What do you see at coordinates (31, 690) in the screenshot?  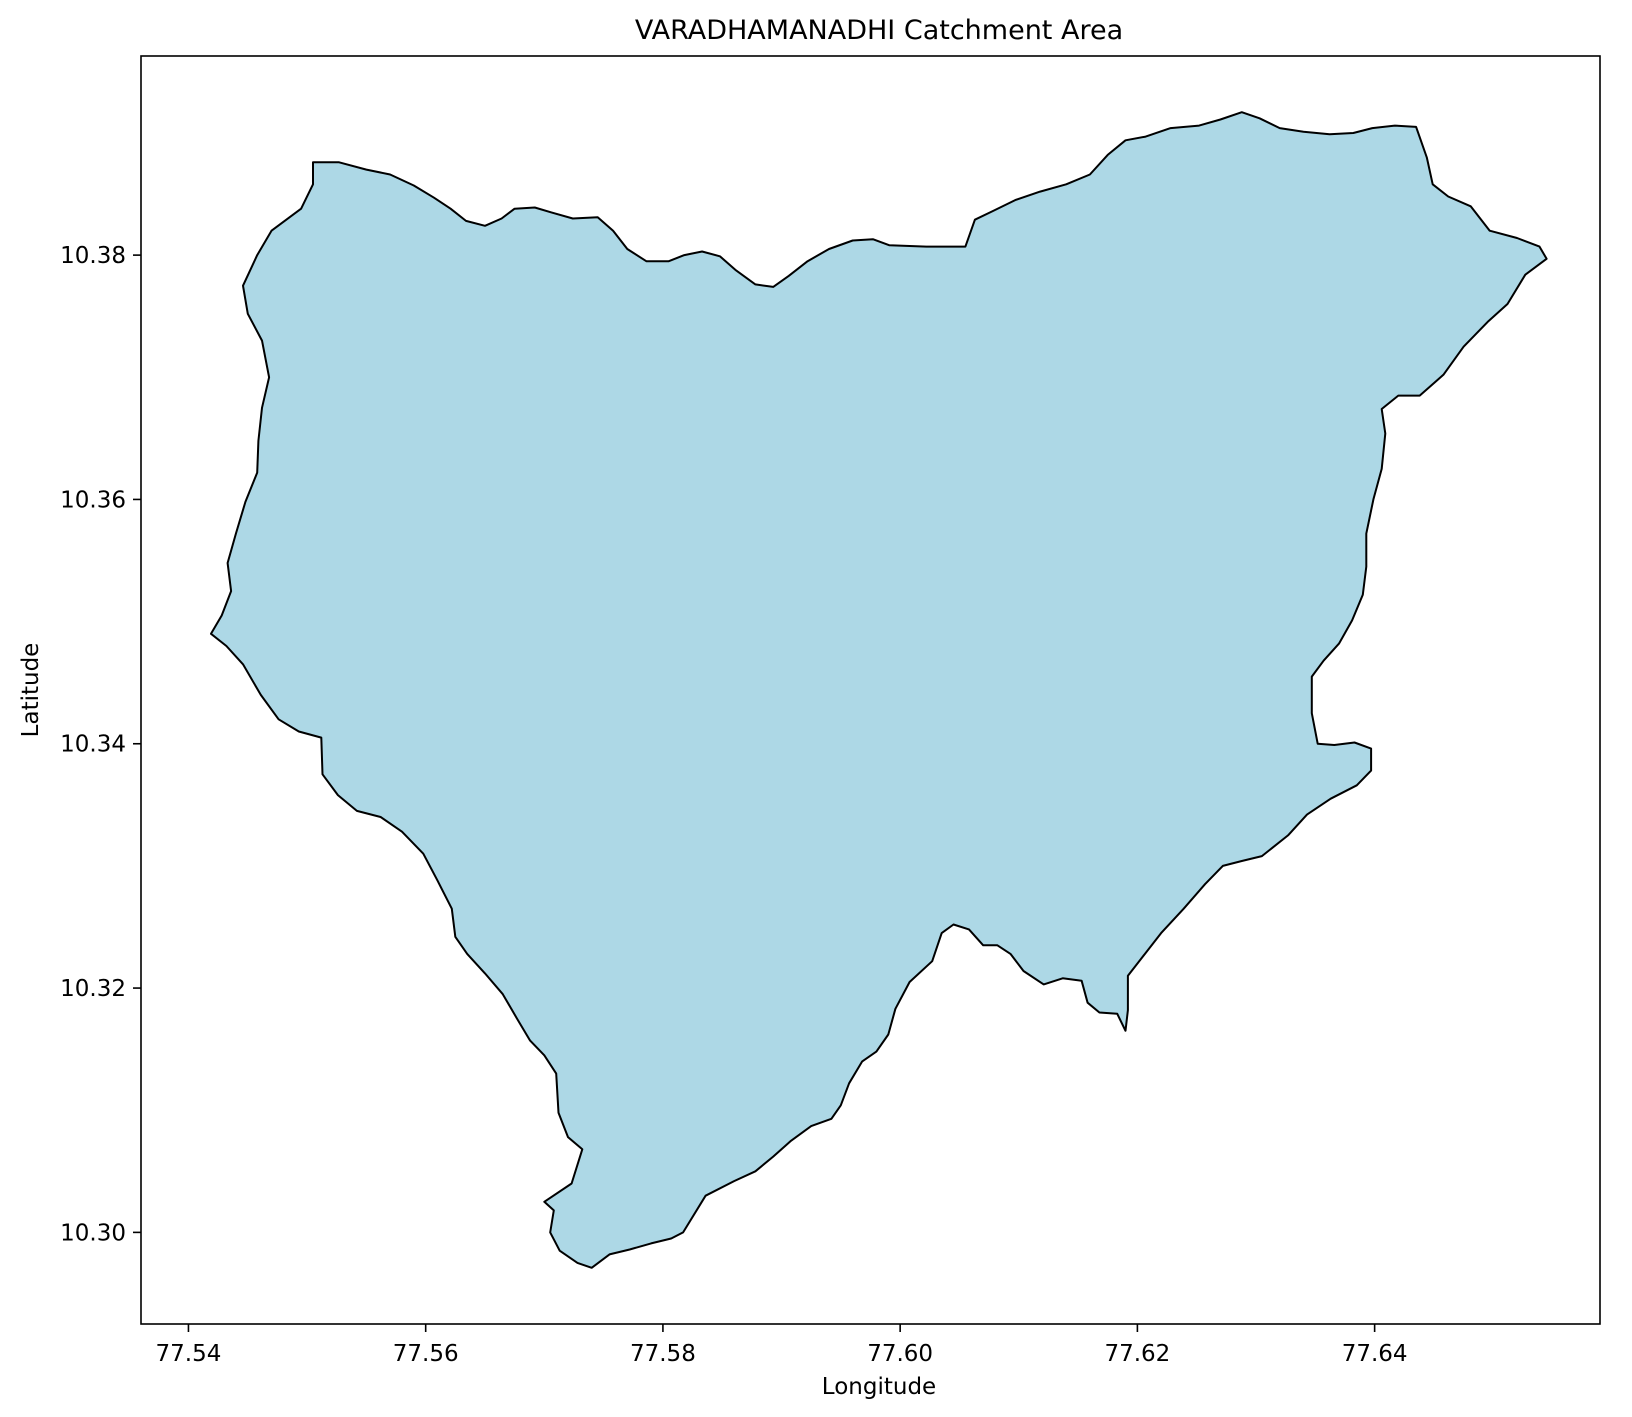 I see `y-axis-label: Latitude` at bounding box center [31, 690].